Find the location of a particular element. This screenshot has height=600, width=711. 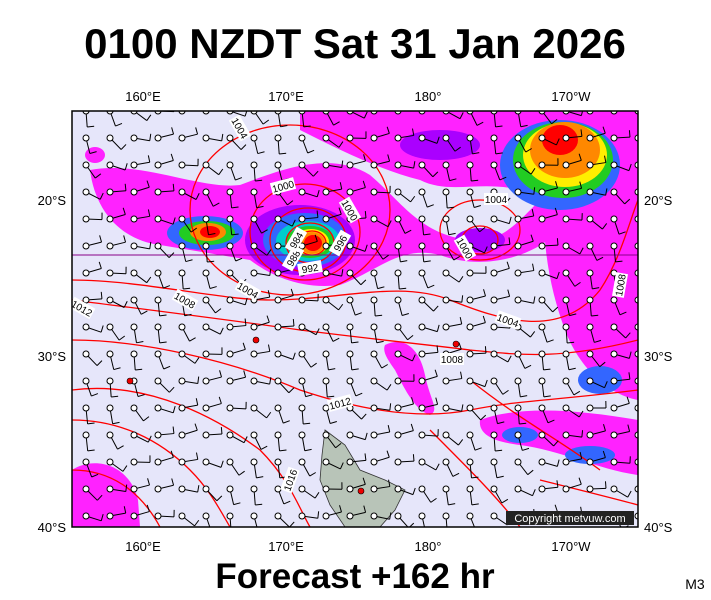

lon-label: 180° is located at coordinates (428, 546).